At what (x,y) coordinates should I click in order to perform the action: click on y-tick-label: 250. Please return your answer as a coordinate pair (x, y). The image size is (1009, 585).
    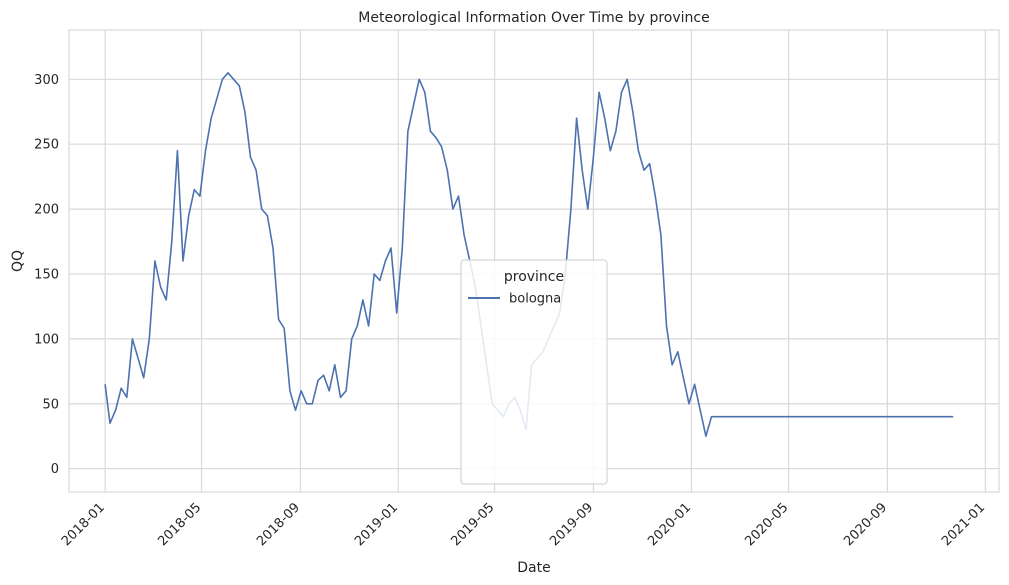
    Looking at the image, I should click on (46, 145).